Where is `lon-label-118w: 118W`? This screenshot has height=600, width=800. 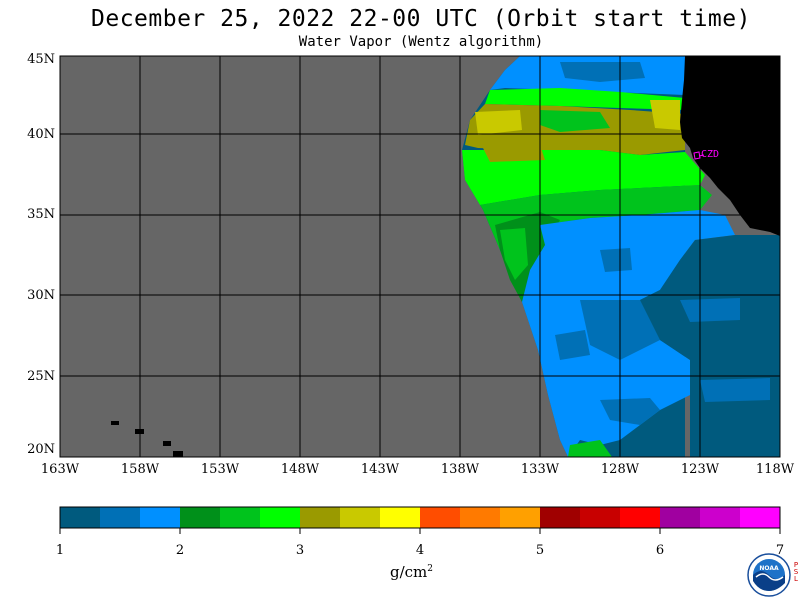 lon-label-118w: 118W is located at coordinates (775, 469).